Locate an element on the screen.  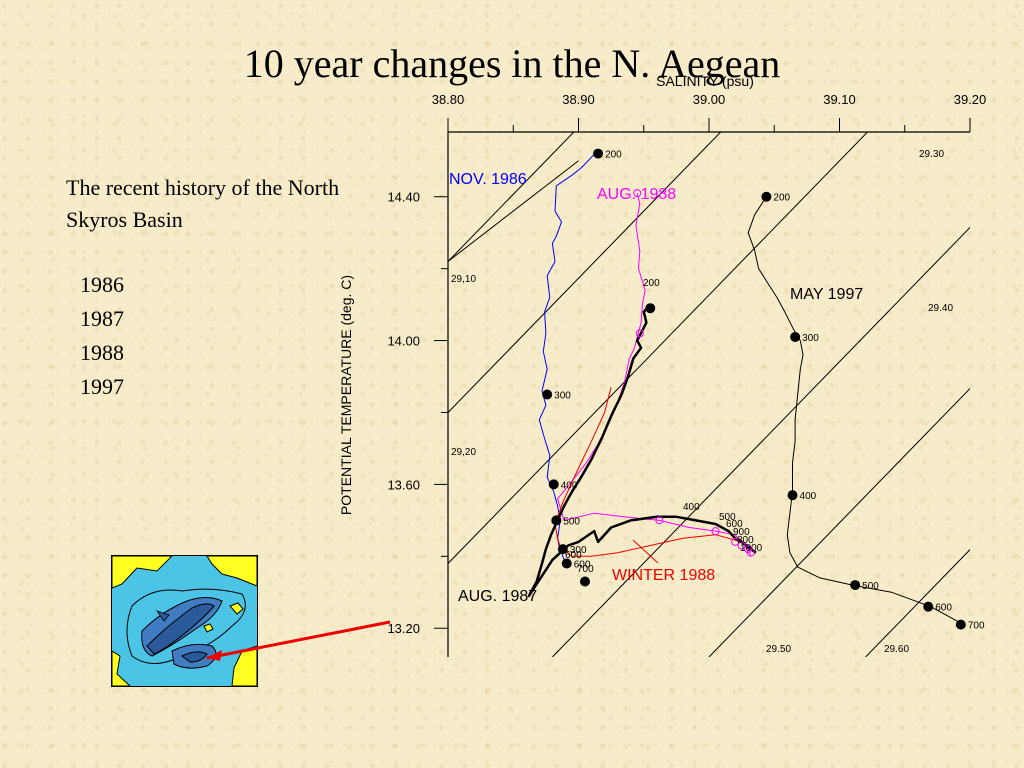
basin-location-map is located at coordinates (184, 621).